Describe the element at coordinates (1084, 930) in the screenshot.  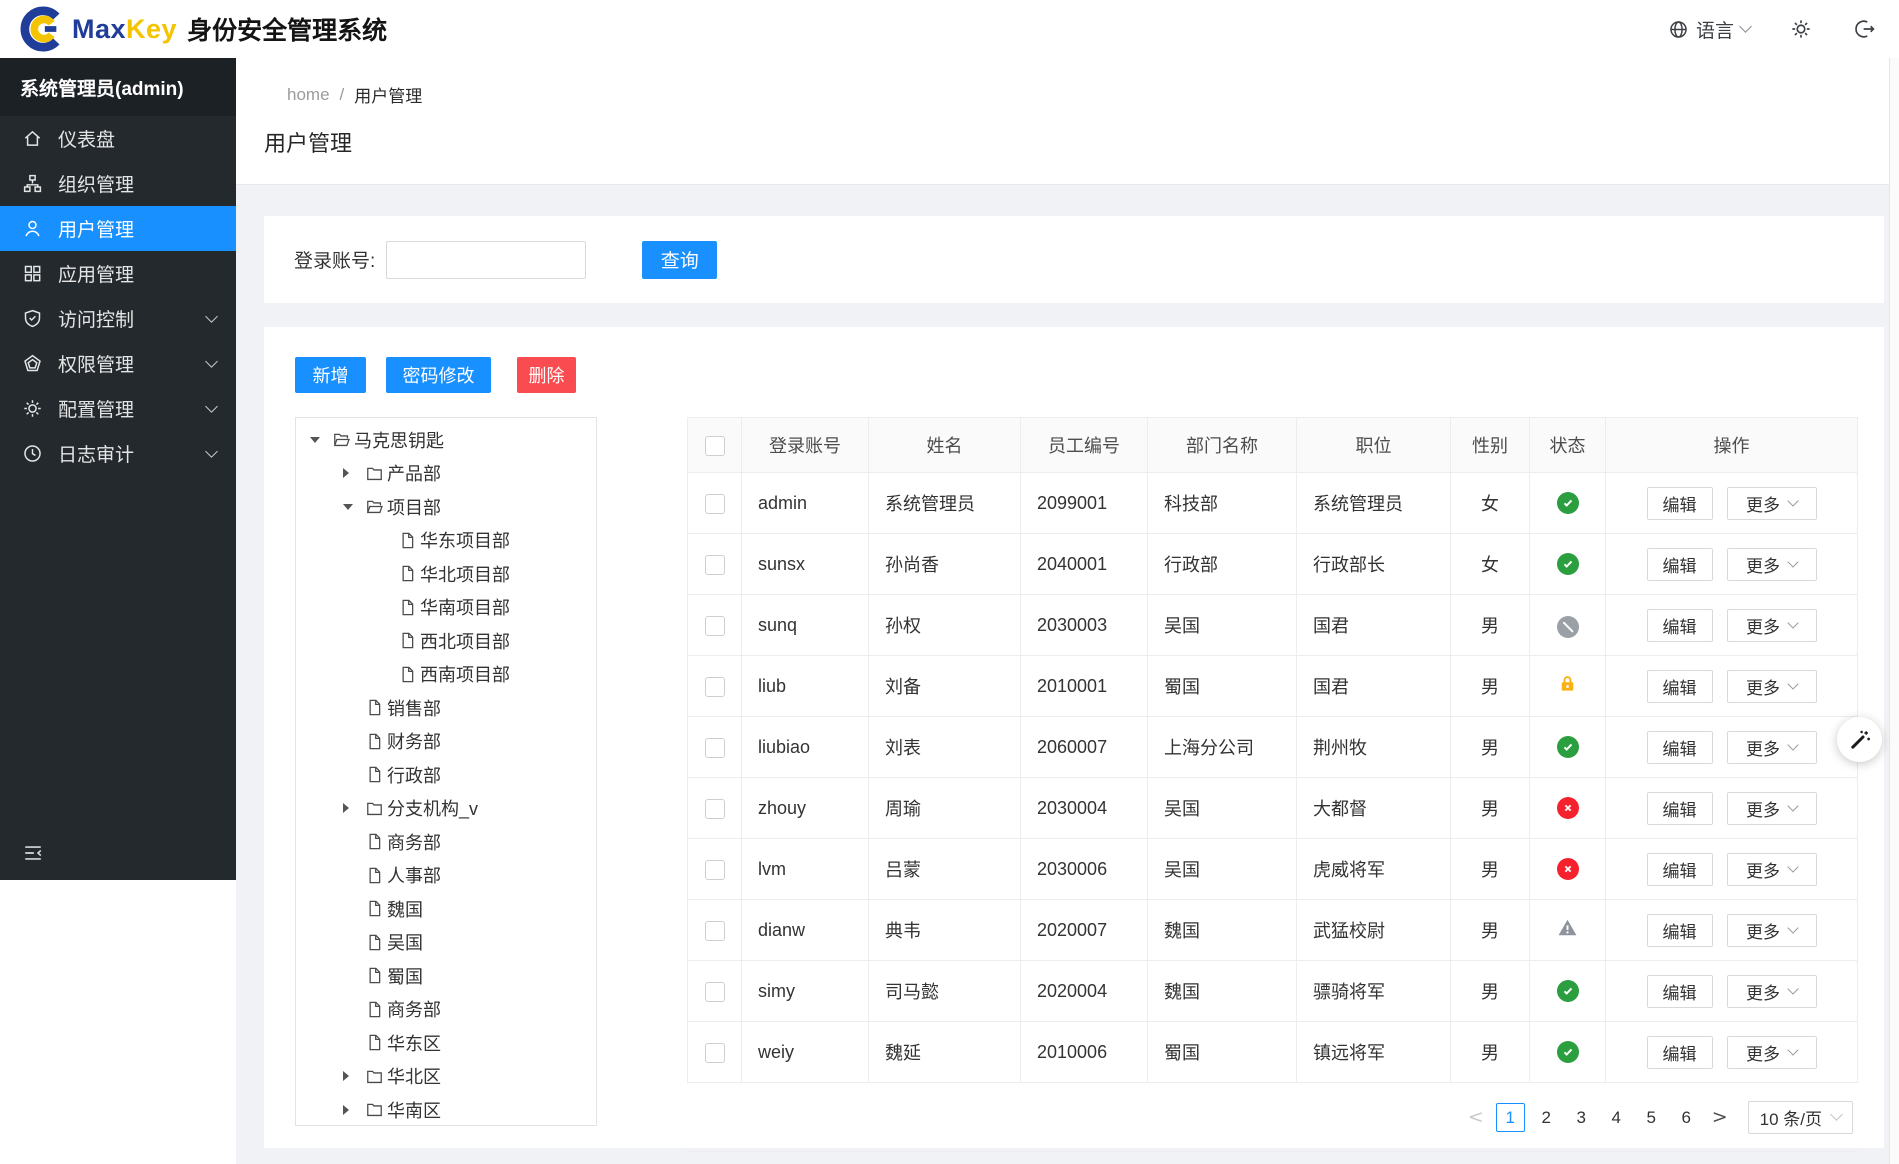
I see `cell-employee-no: 2020007` at that location.